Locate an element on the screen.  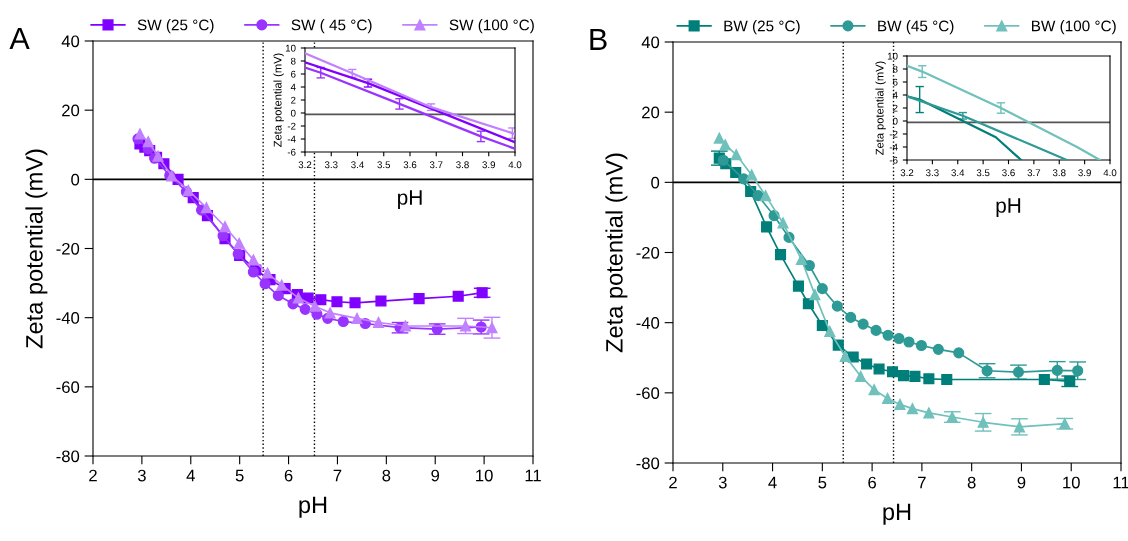
legend-label: BW (100 °C) is located at coordinates (1074, 27).